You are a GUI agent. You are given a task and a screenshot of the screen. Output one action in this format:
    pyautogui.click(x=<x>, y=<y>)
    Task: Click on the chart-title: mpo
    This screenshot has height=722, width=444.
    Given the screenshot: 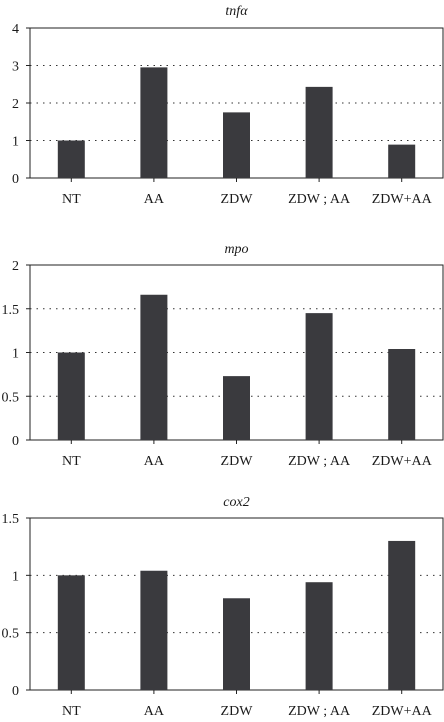 What is the action you would take?
    pyautogui.click(x=236, y=249)
    